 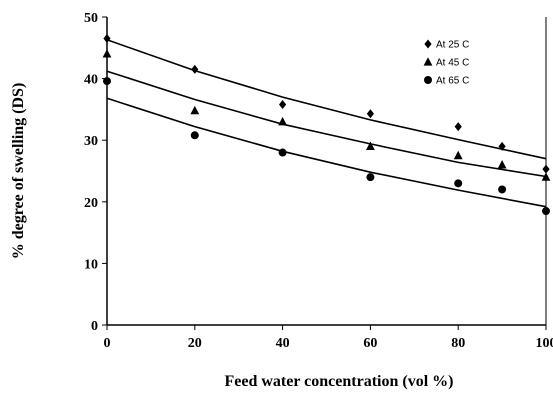 What do you see at coordinates (91, 18) in the screenshot?
I see `y-tick-label: 50` at bounding box center [91, 18].